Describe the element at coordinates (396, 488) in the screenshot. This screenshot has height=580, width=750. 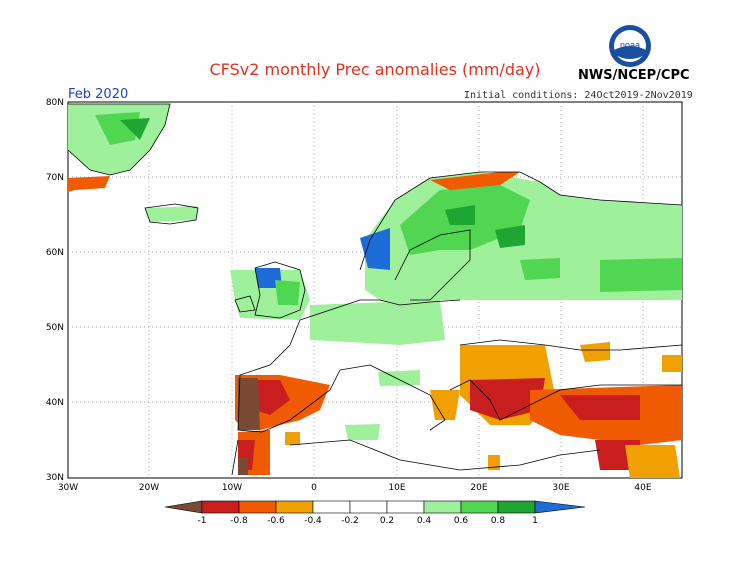
I see `lon-label: 10E` at that location.